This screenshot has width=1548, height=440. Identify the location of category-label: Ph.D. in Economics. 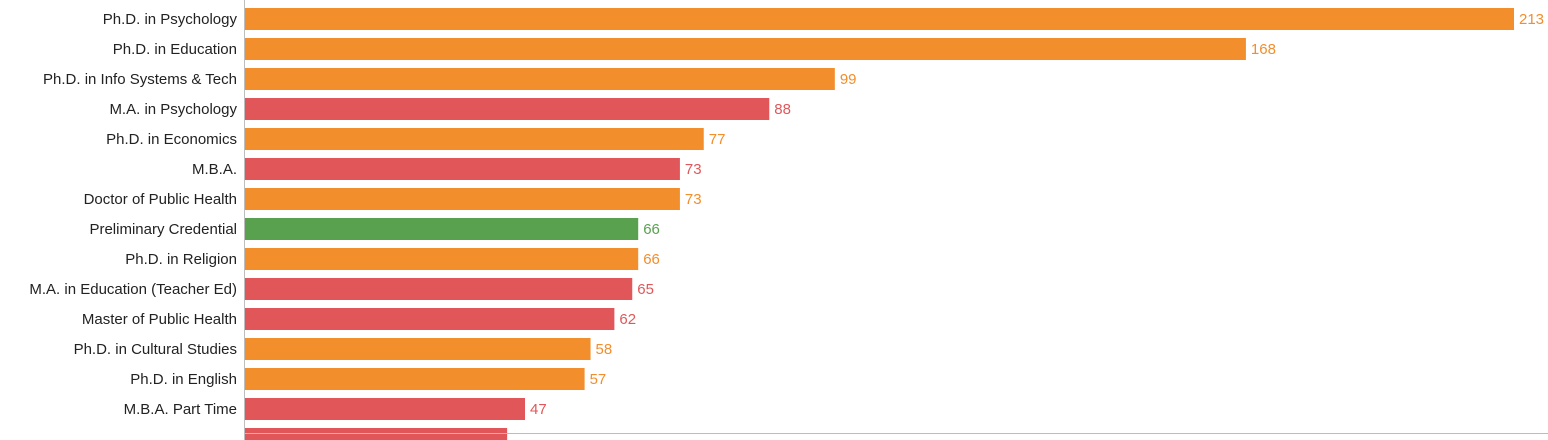
(171, 139).